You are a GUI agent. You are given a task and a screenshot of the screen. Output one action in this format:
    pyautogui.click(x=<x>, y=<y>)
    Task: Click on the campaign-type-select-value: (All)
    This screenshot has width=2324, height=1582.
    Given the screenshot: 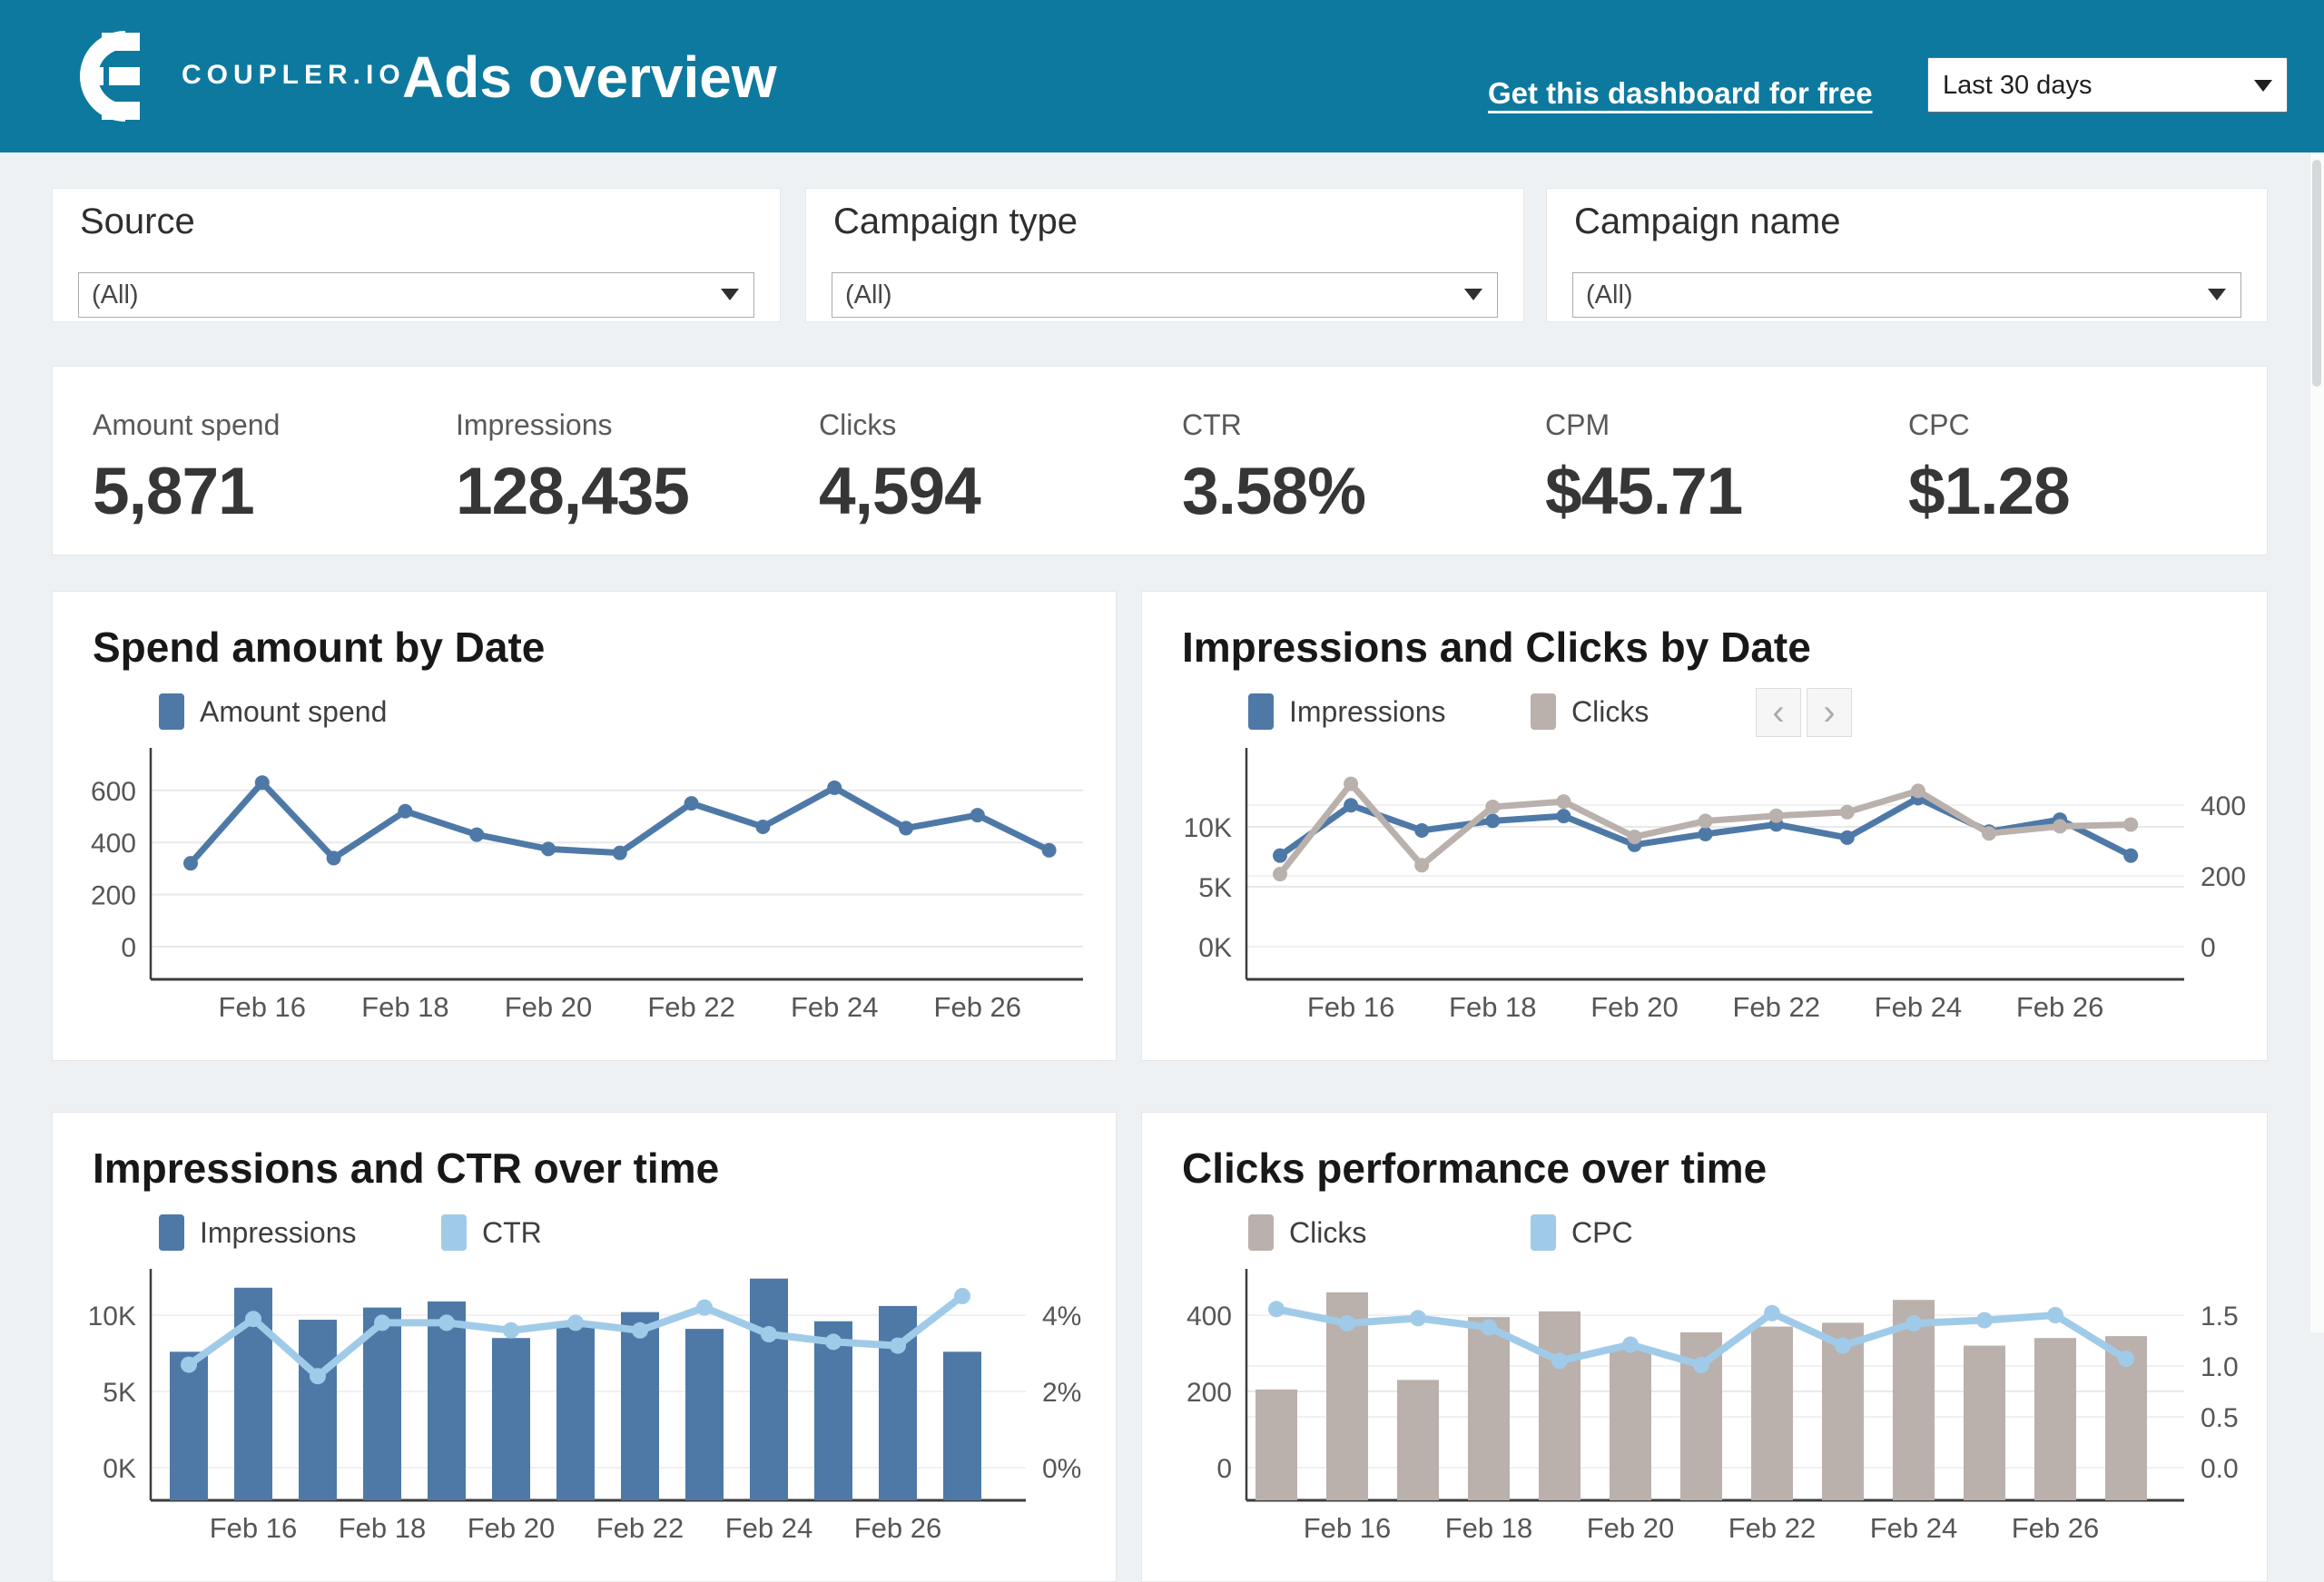 What is the action you would take?
    pyautogui.click(x=868, y=295)
    